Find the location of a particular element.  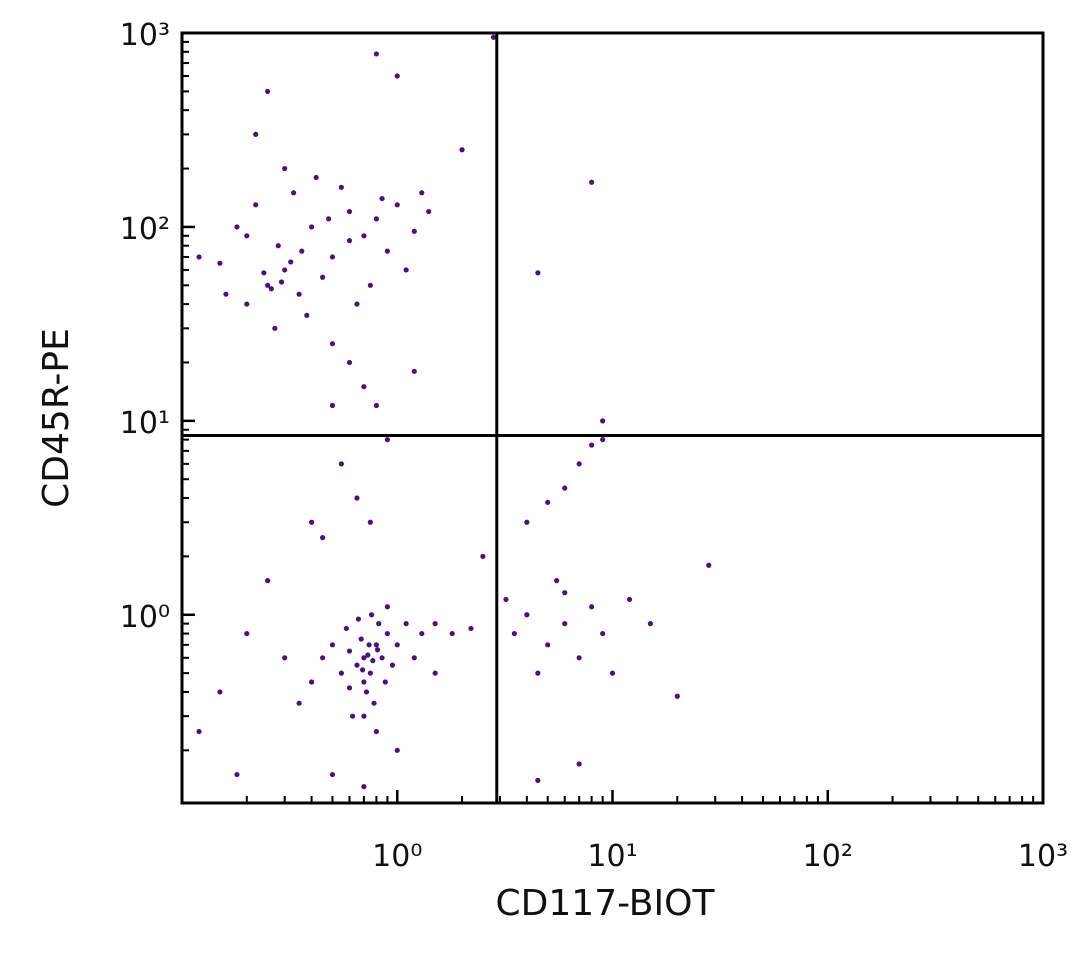

x-tick-label: 10² is located at coordinates (828, 856).